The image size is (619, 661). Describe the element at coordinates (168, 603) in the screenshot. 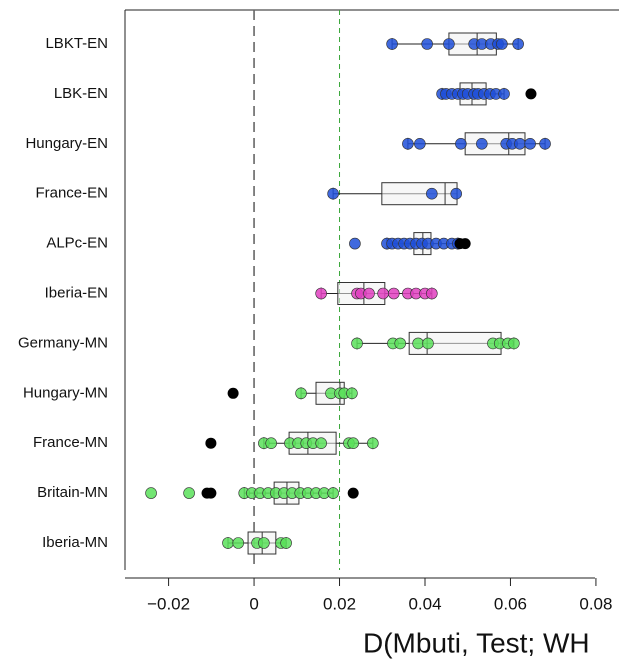

I see `x-tick-label: −0.02` at that location.